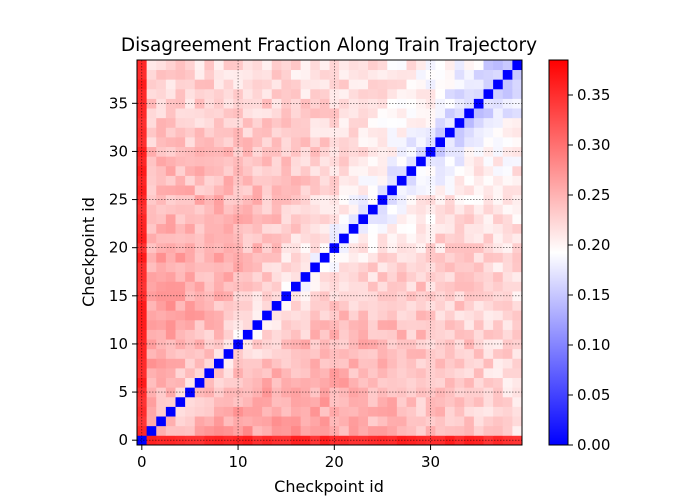 Image resolution: width=700 pixels, height=500 pixels. What do you see at coordinates (430, 462) in the screenshot?
I see `x-tick-label: 30` at bounding box center [430, 462].